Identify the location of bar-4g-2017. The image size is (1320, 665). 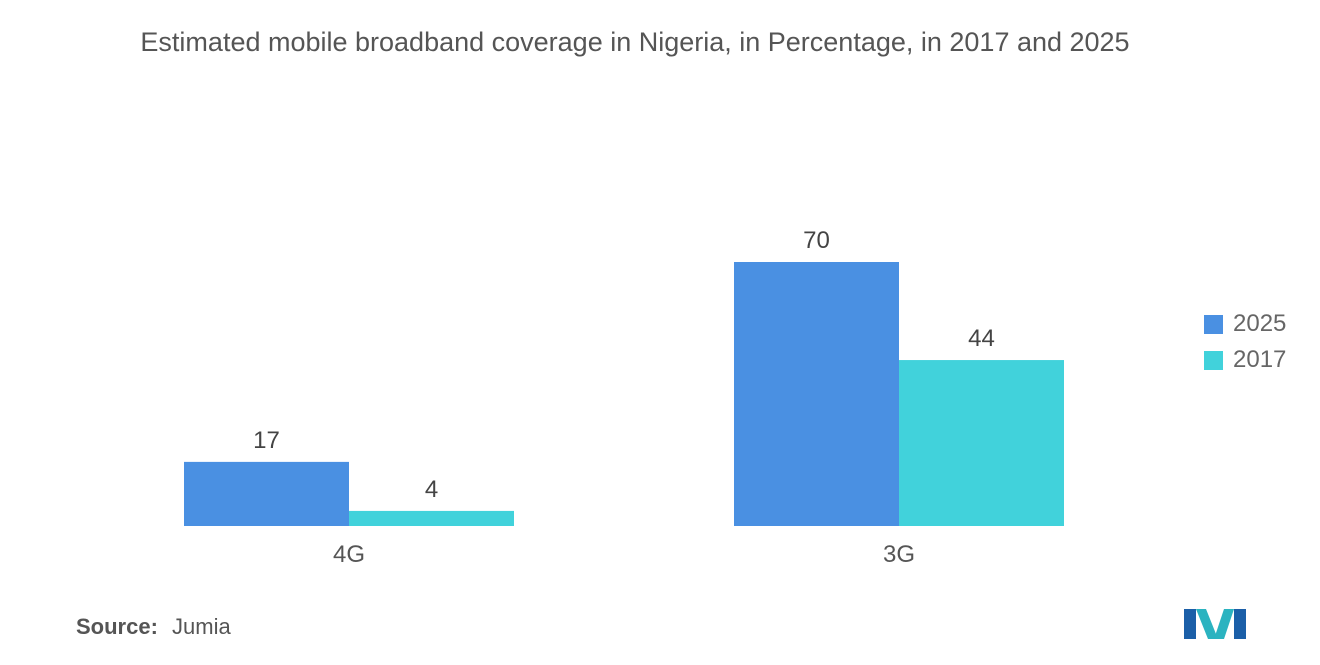
(431, 518).